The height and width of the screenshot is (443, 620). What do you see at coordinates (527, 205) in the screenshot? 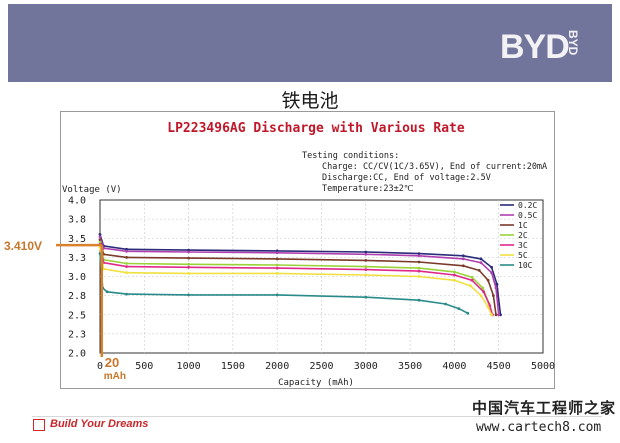
I see `legend-label-0.2C: 0.2C` at bounding box center [527, 205].